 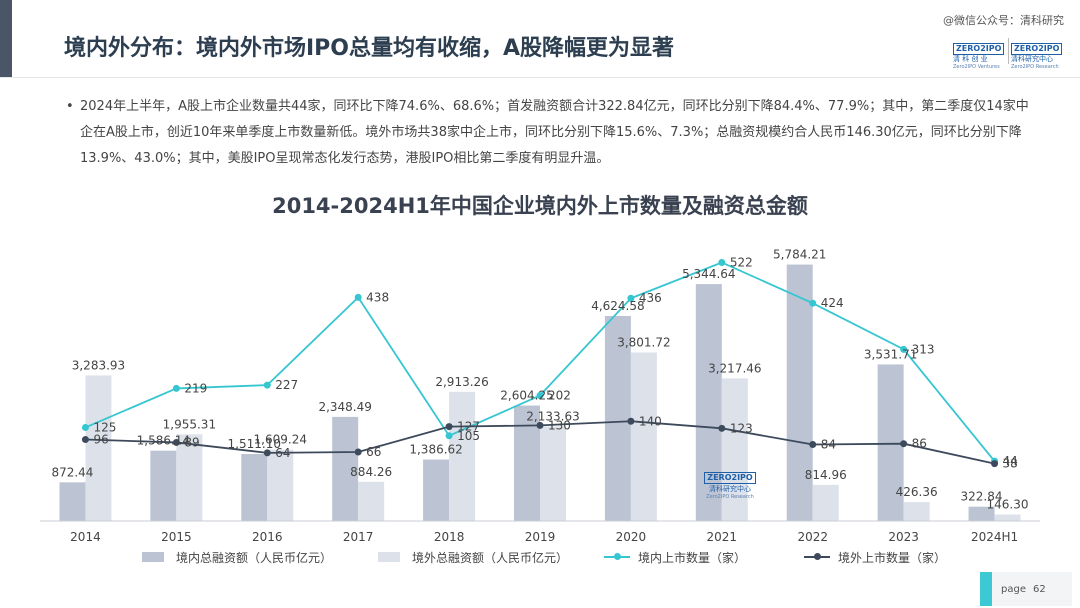 What do you see at coordinates (559, 395) in the screenshot?
I see `data-label: 202` at bounding box center [559, 395].